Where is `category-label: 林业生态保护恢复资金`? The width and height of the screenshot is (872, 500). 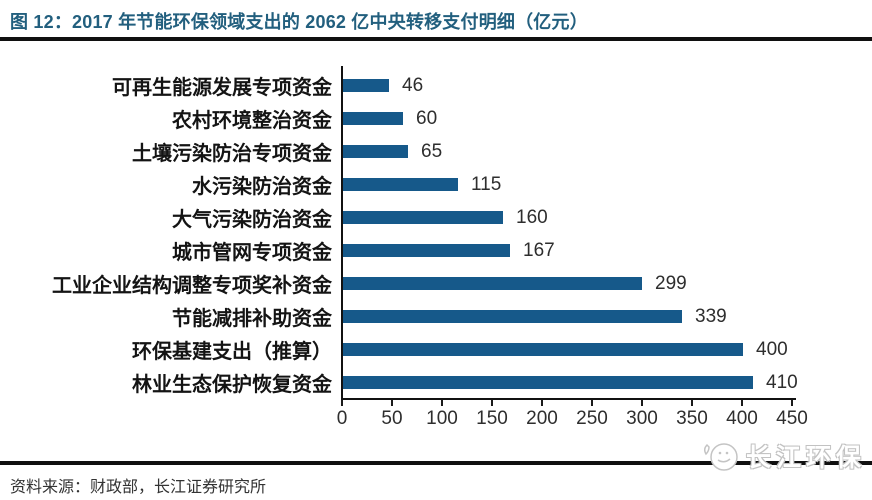
category-label: 林业生态保护恢复资金 is located at coordinates (232, 385).